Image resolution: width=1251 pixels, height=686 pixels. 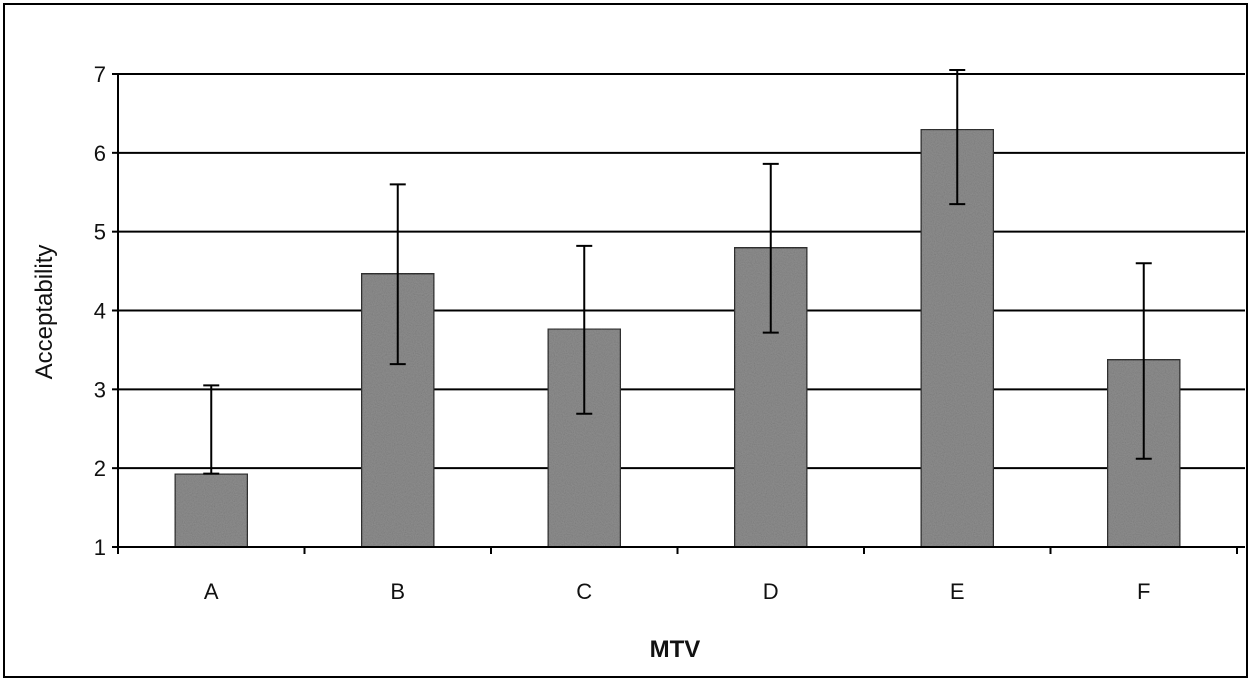 What do you see at coordinates (100, 389) in the screenshot?
I see `y-tick-label: 3` at bounding box center [100, 389].